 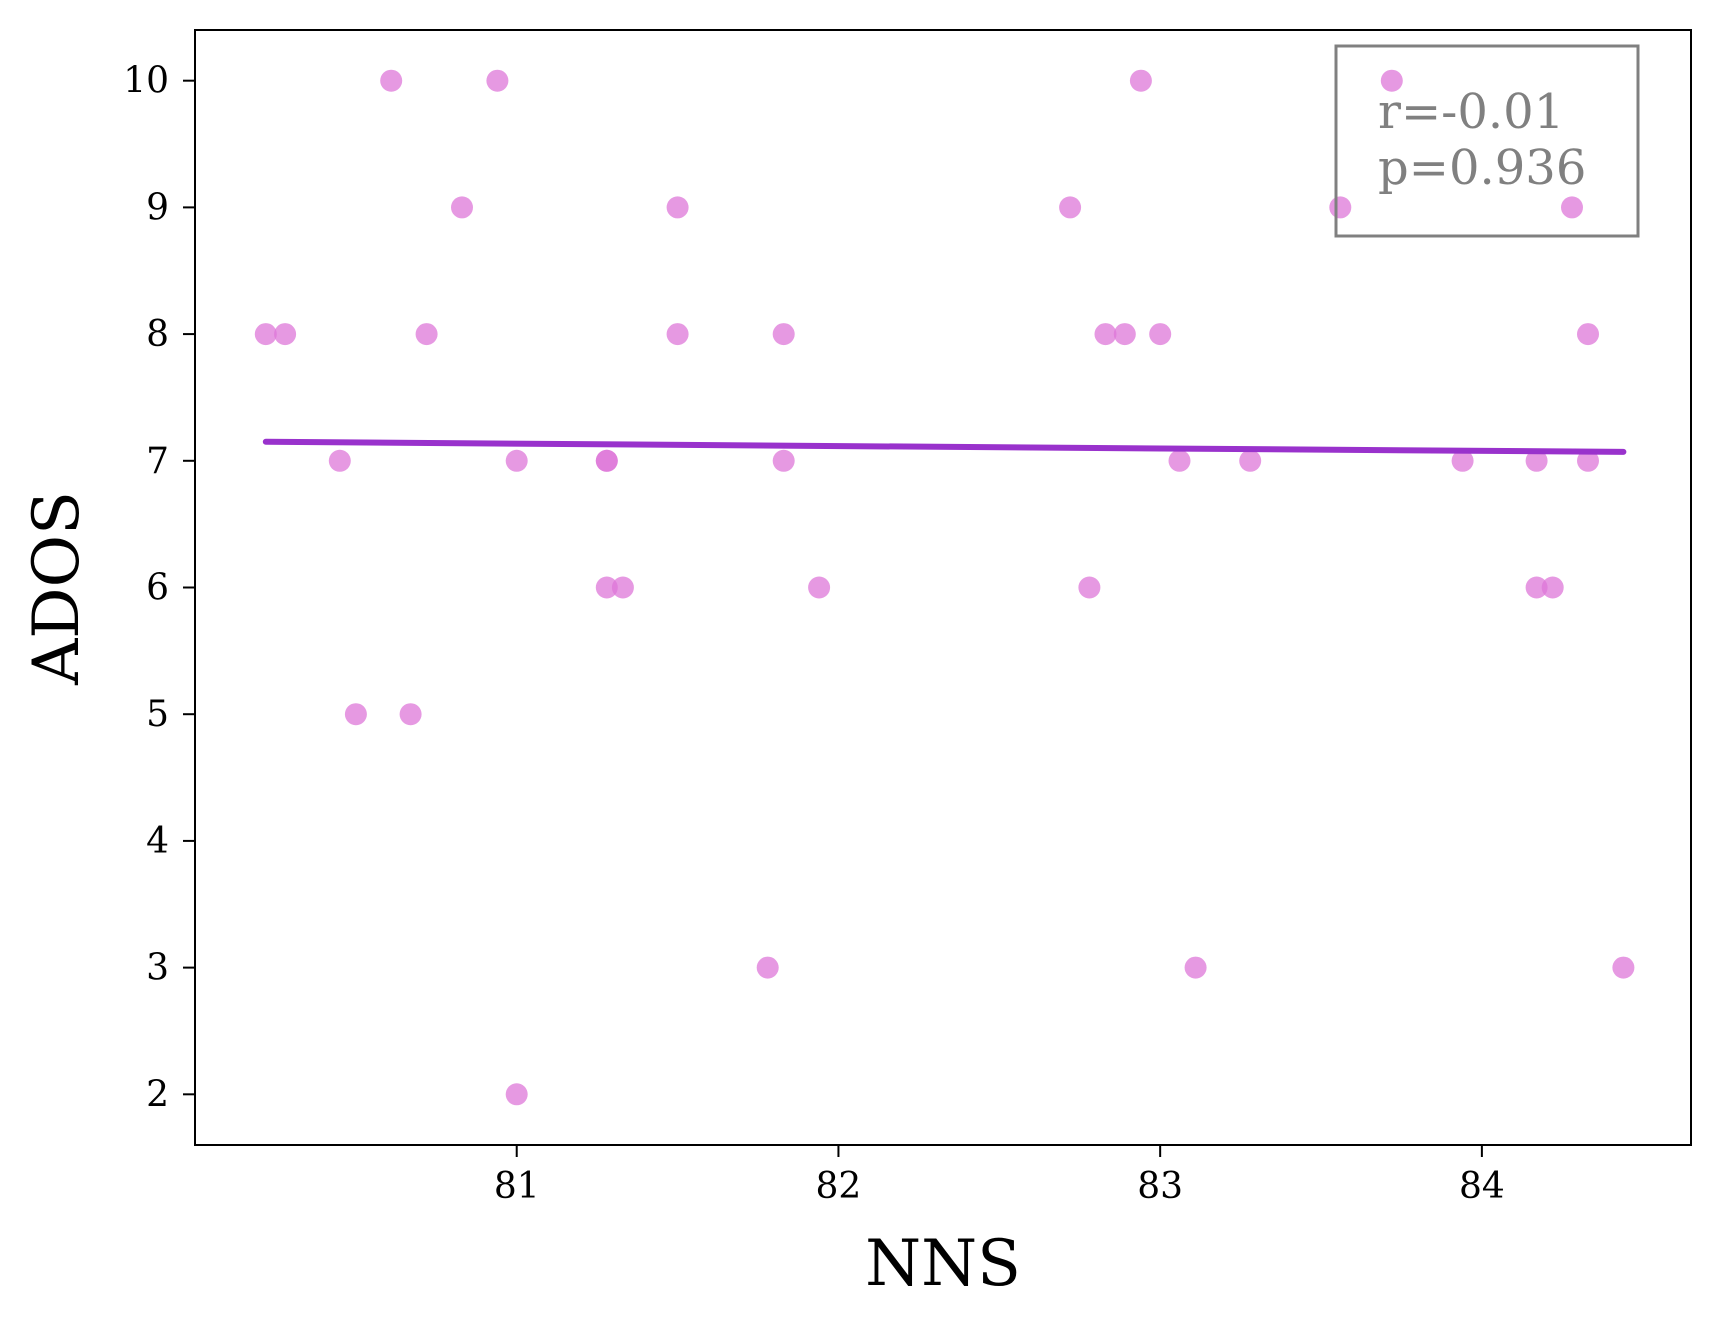 What do you see at coordinates (146, 81) in the screenshot?
I see `y-tick-label: 10` at bounding box center [146, 81].